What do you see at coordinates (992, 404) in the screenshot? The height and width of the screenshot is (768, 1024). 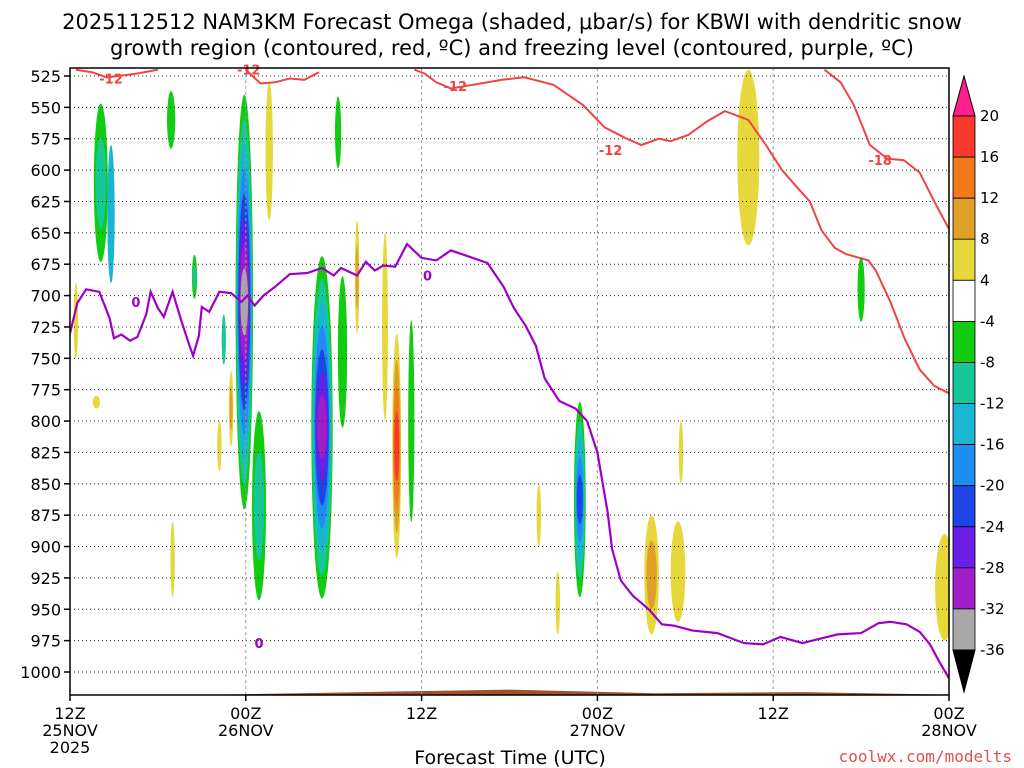 I see `colorbar-label-7: -12` at bounding box center [992, 404].